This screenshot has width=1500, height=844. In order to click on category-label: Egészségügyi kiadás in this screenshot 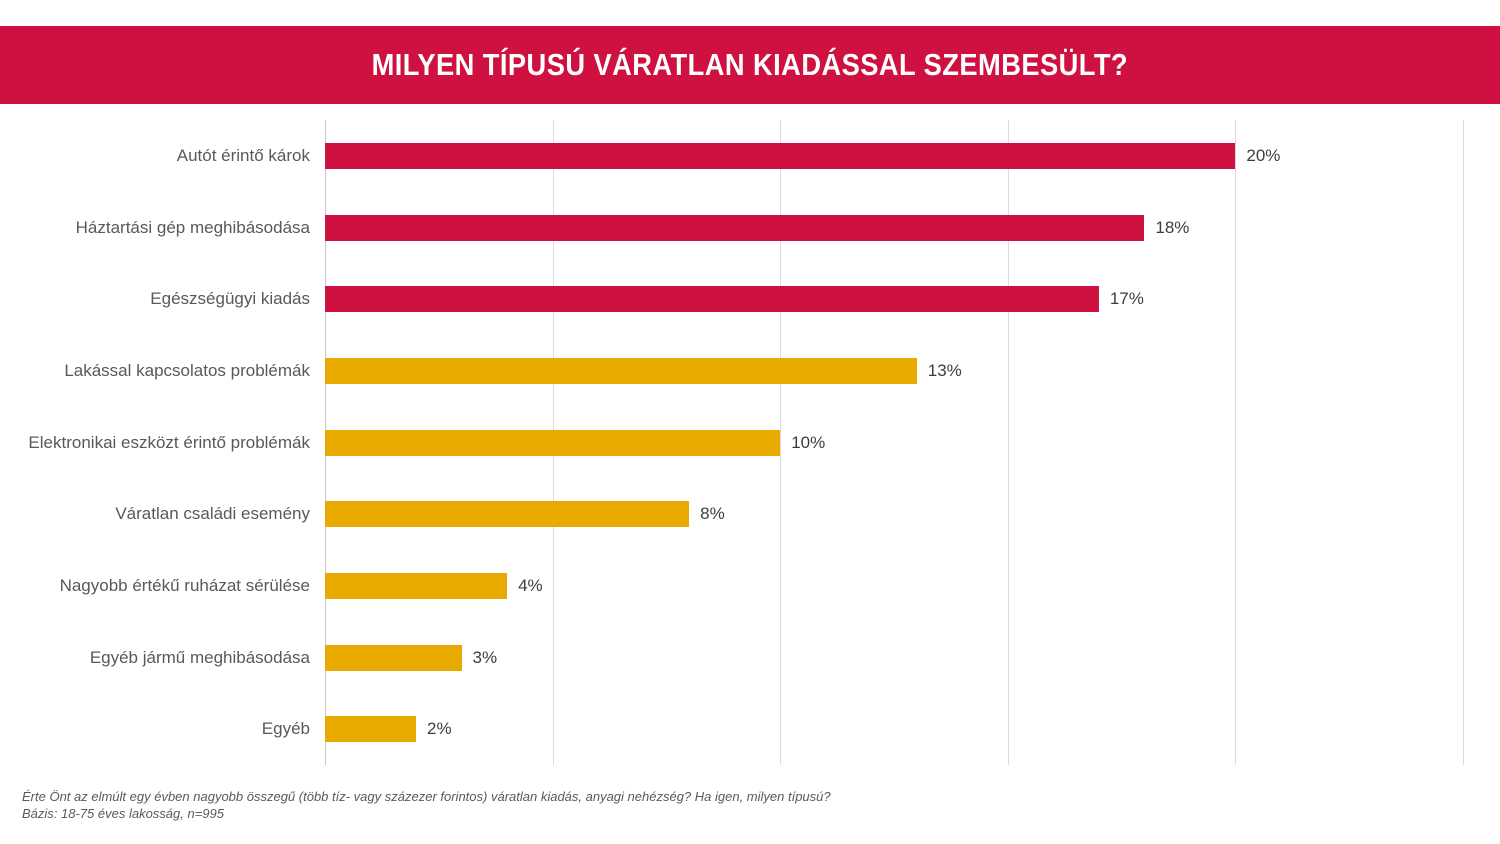, I will do `click(230, 299)`.